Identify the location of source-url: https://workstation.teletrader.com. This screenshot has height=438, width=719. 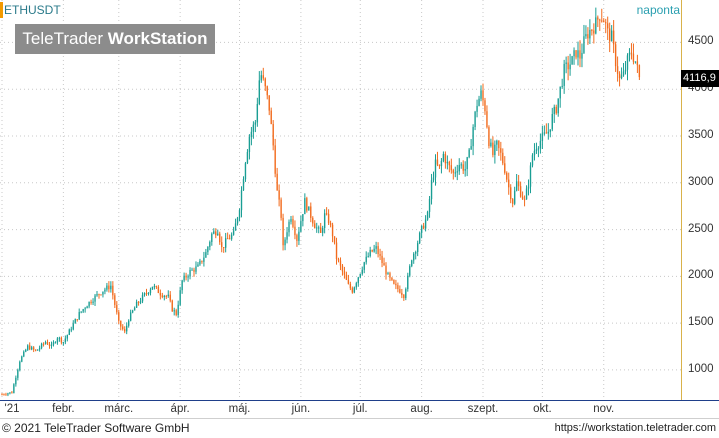
(635, 428).